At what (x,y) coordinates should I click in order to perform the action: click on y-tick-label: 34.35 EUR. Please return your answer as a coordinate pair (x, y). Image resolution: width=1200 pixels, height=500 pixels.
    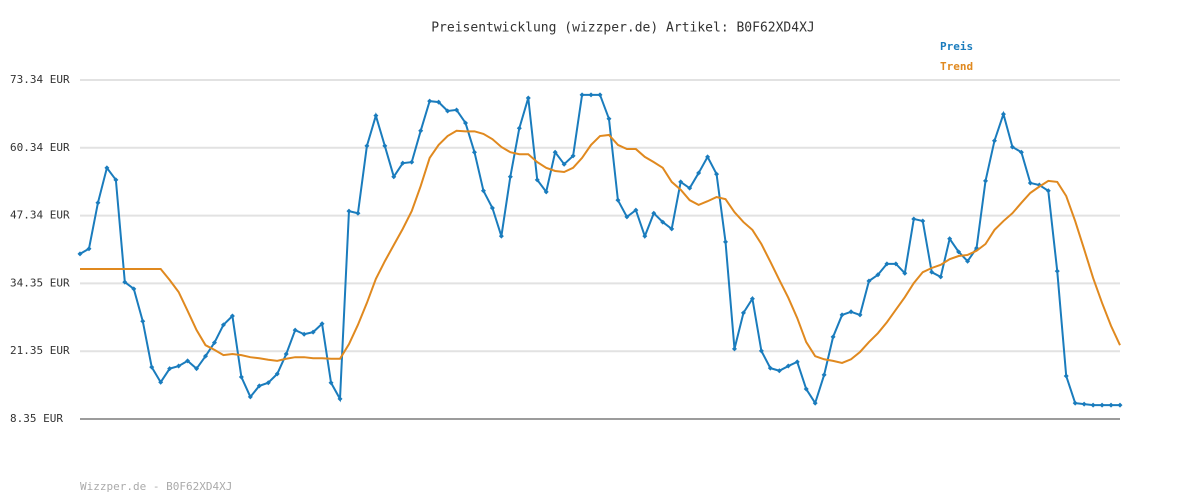
    Looking at the image, I should click on (40, 282).